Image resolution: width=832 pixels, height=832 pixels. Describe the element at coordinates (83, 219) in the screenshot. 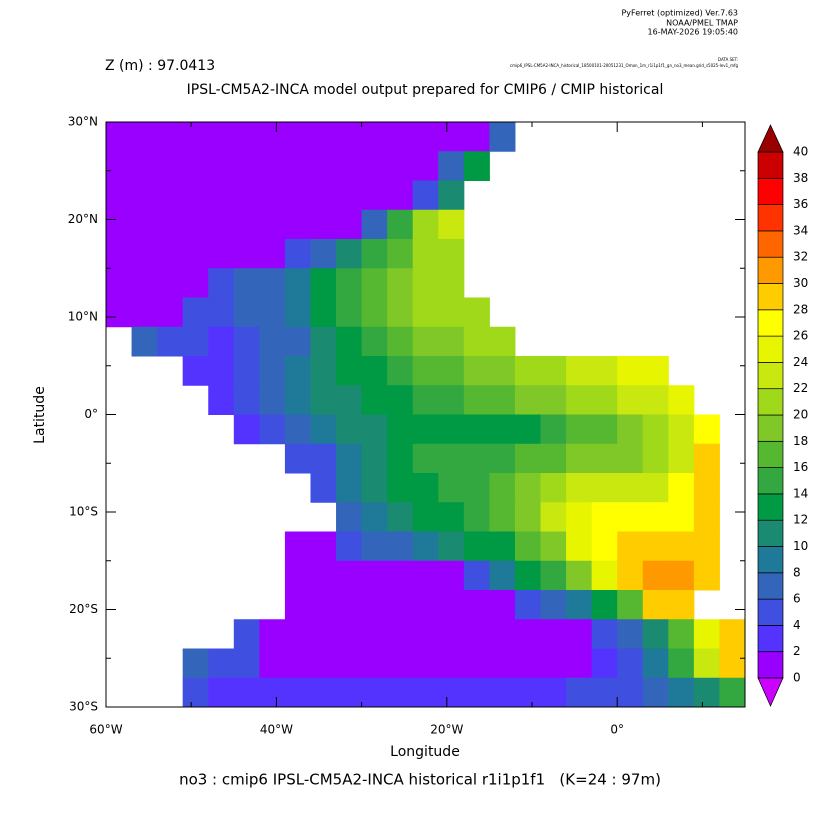

I see `y-tick-label: 20°N` at that location.